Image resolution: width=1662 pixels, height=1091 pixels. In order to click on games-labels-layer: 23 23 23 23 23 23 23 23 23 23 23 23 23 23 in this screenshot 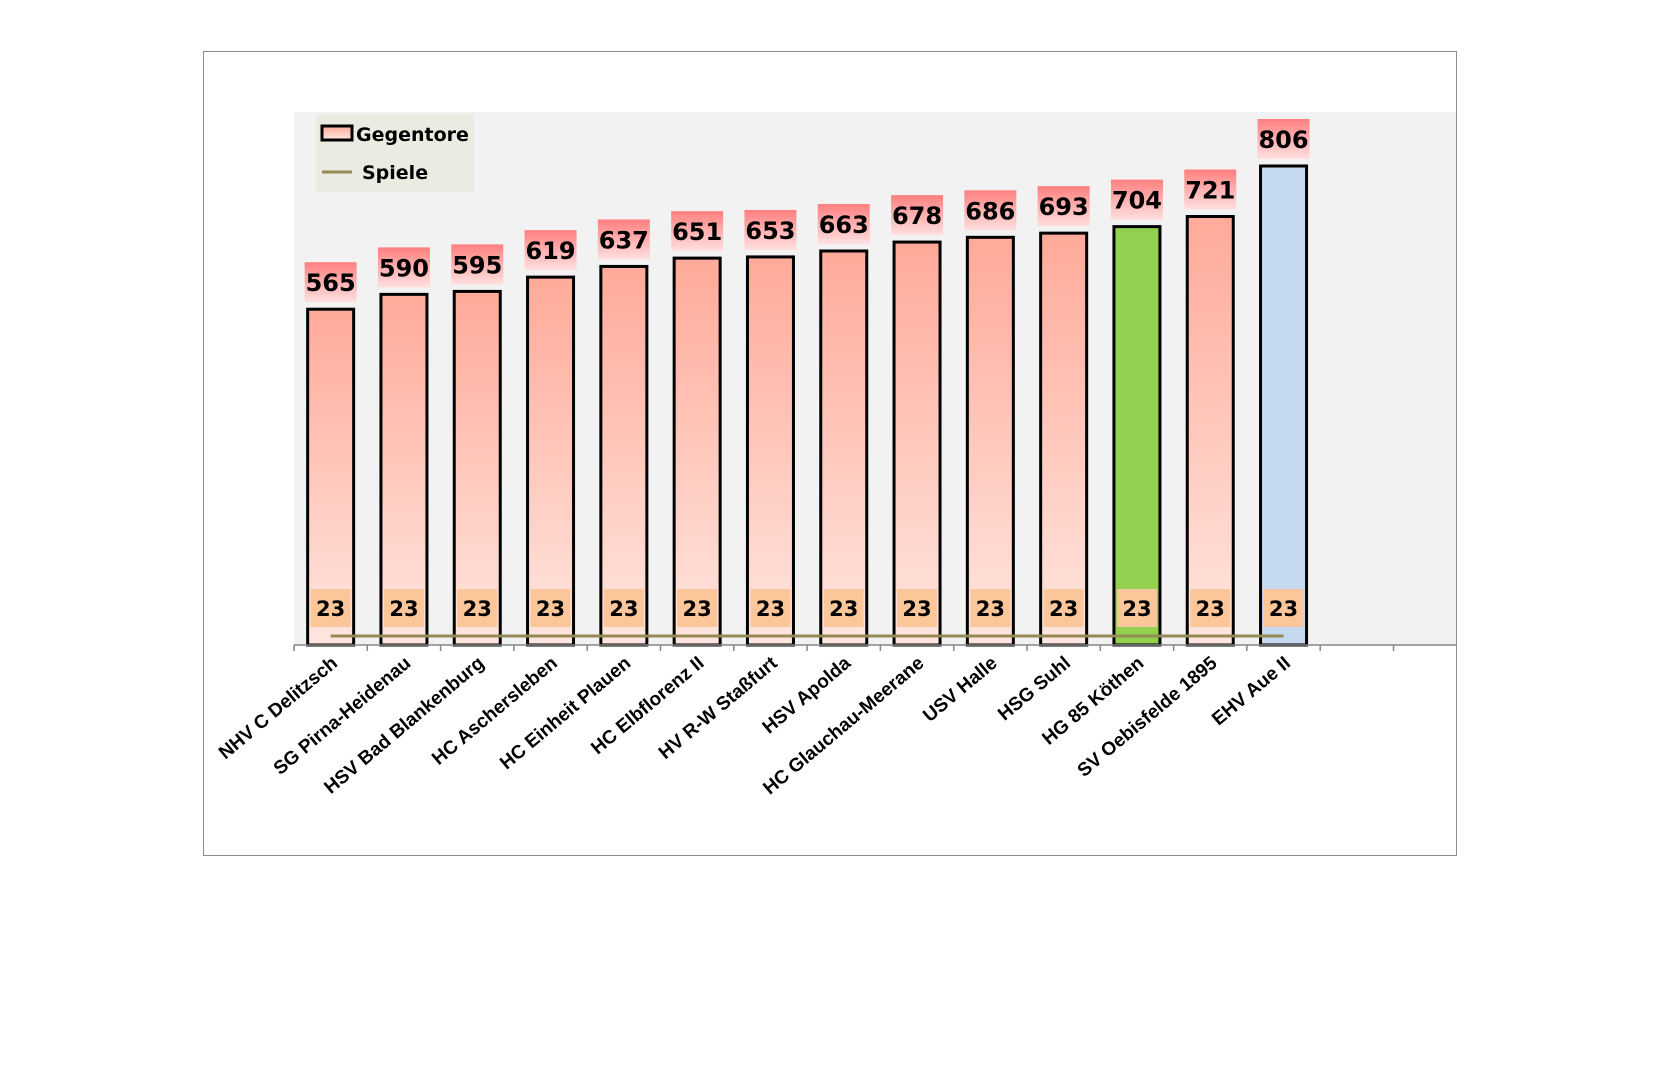, I will do `click(807, 608)`.